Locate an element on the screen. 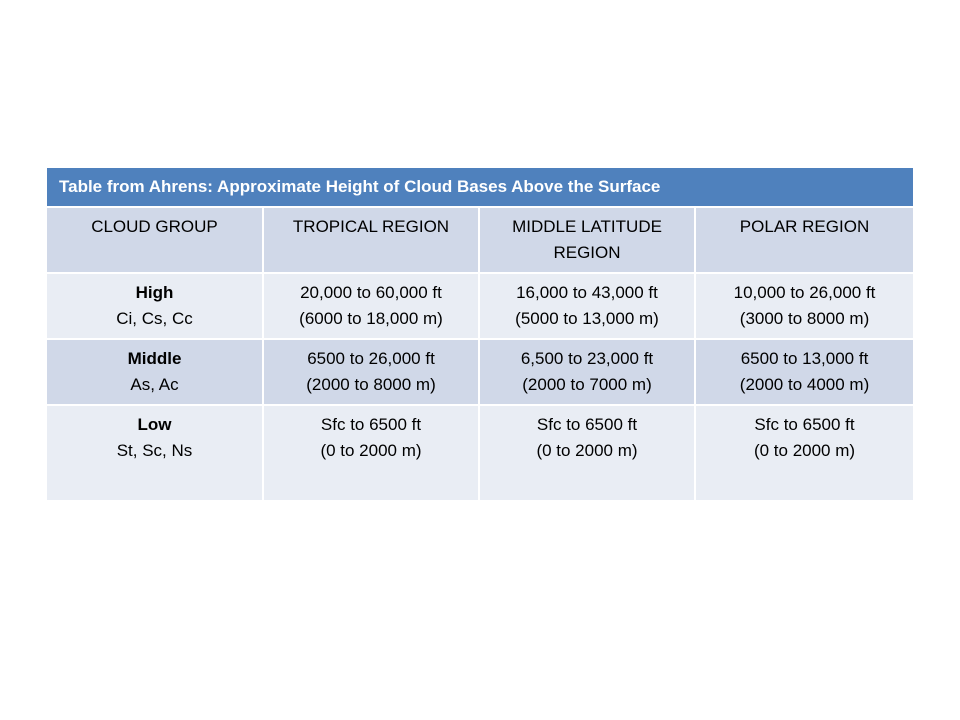  tropical-cell: 6500 to 26,000 ft (2000 to 8000 m) is located at coordinates (371, 372).